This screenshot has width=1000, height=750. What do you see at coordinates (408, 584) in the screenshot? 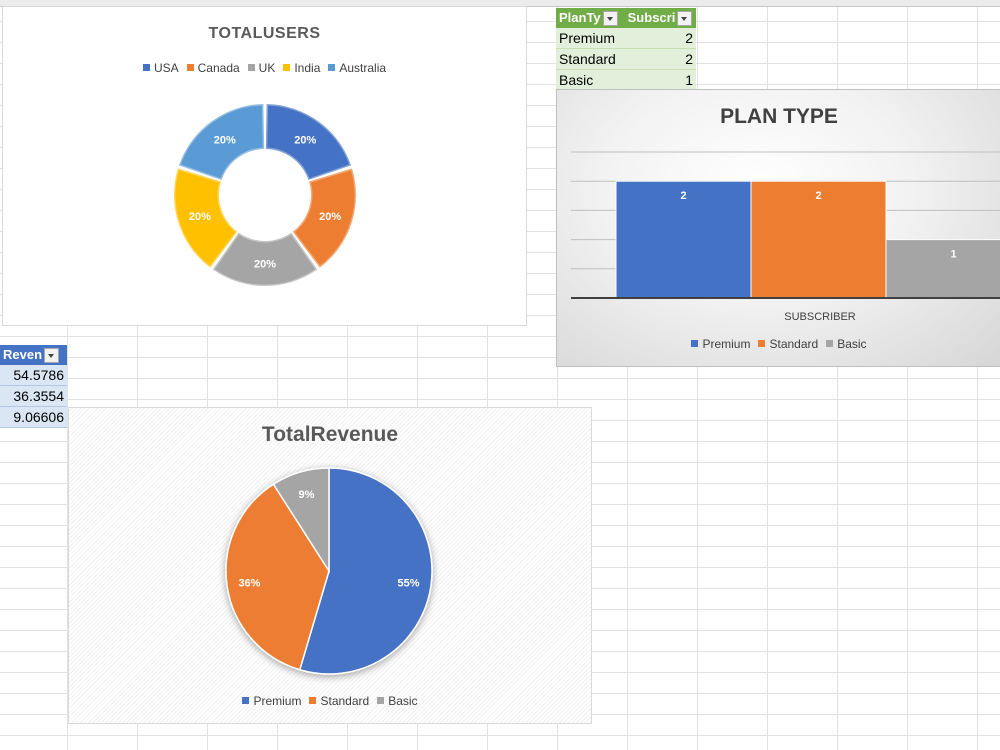
I see `data-label: 55%` at bounding box center [408, 584].